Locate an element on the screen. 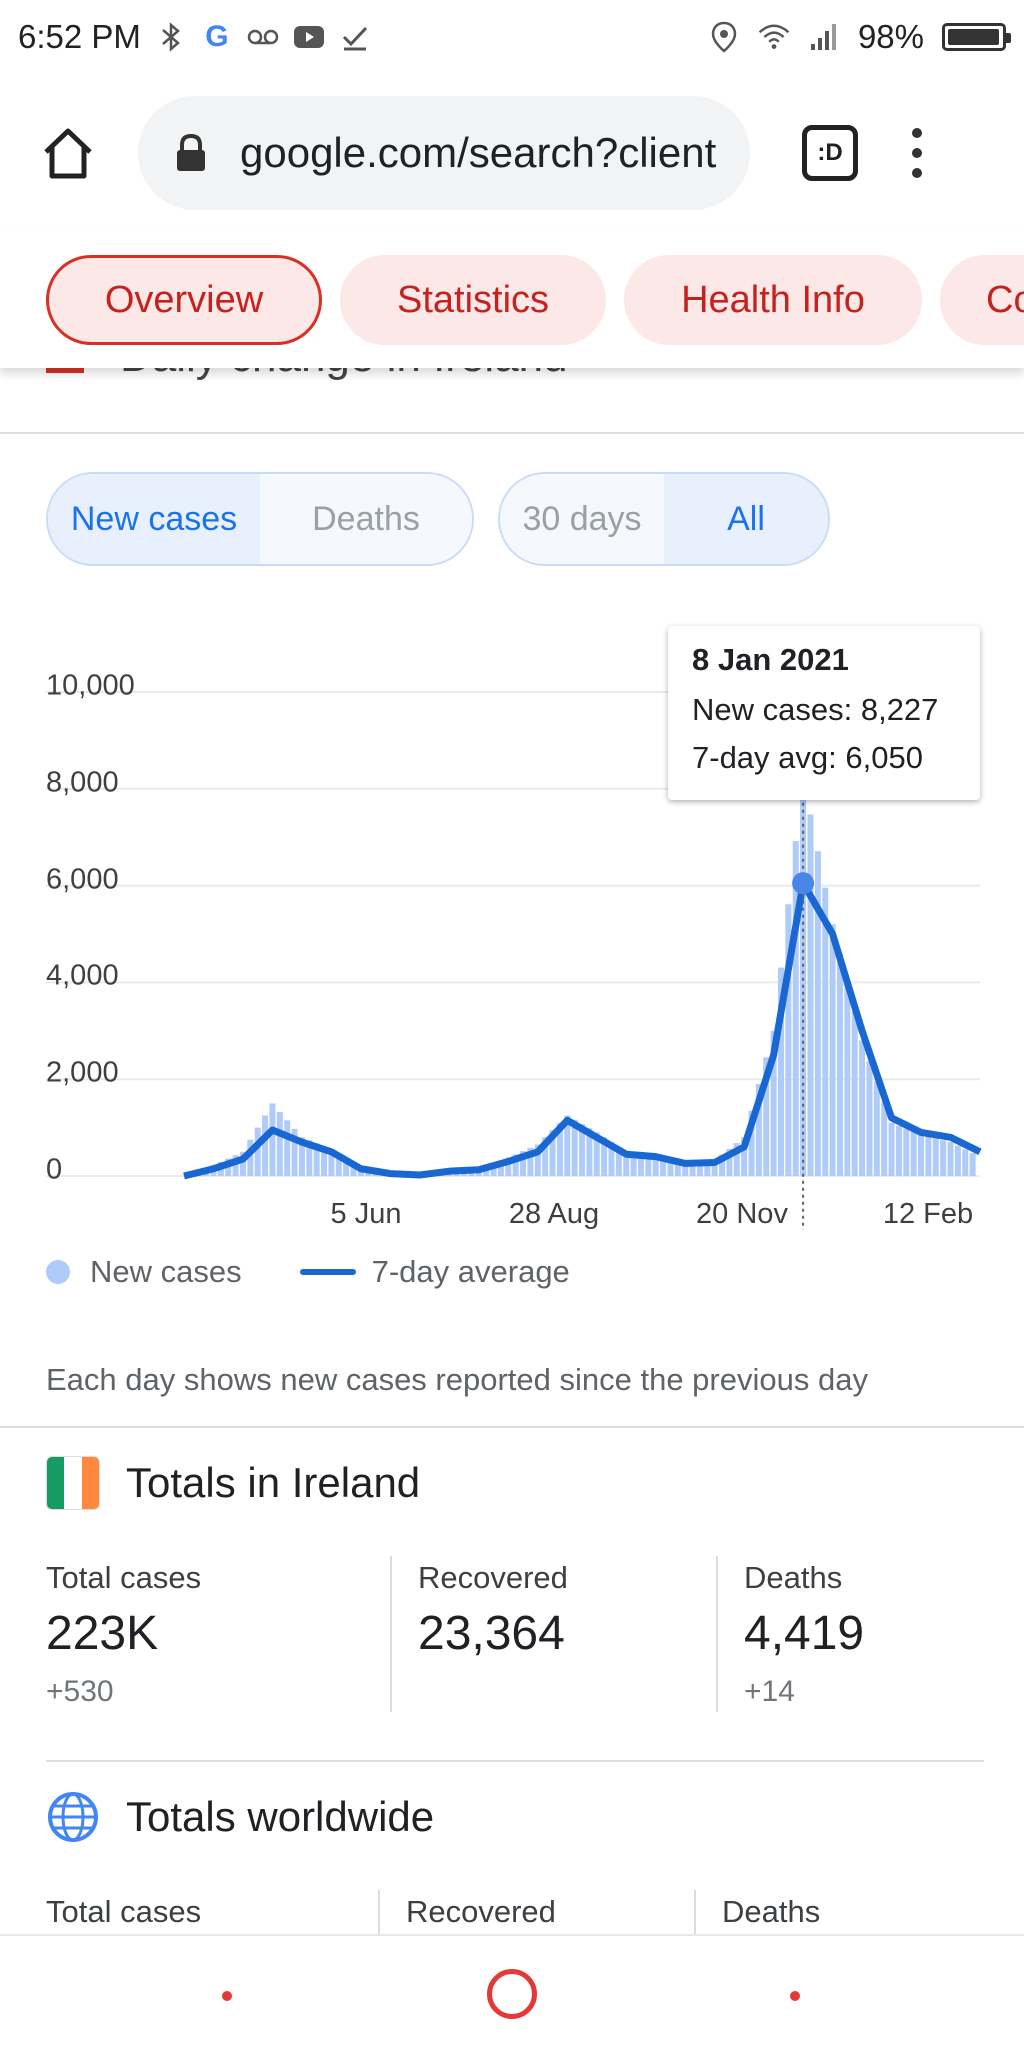 The image size is (1024, 2048). system-nav-bar is located at coordinates (512, 1991).